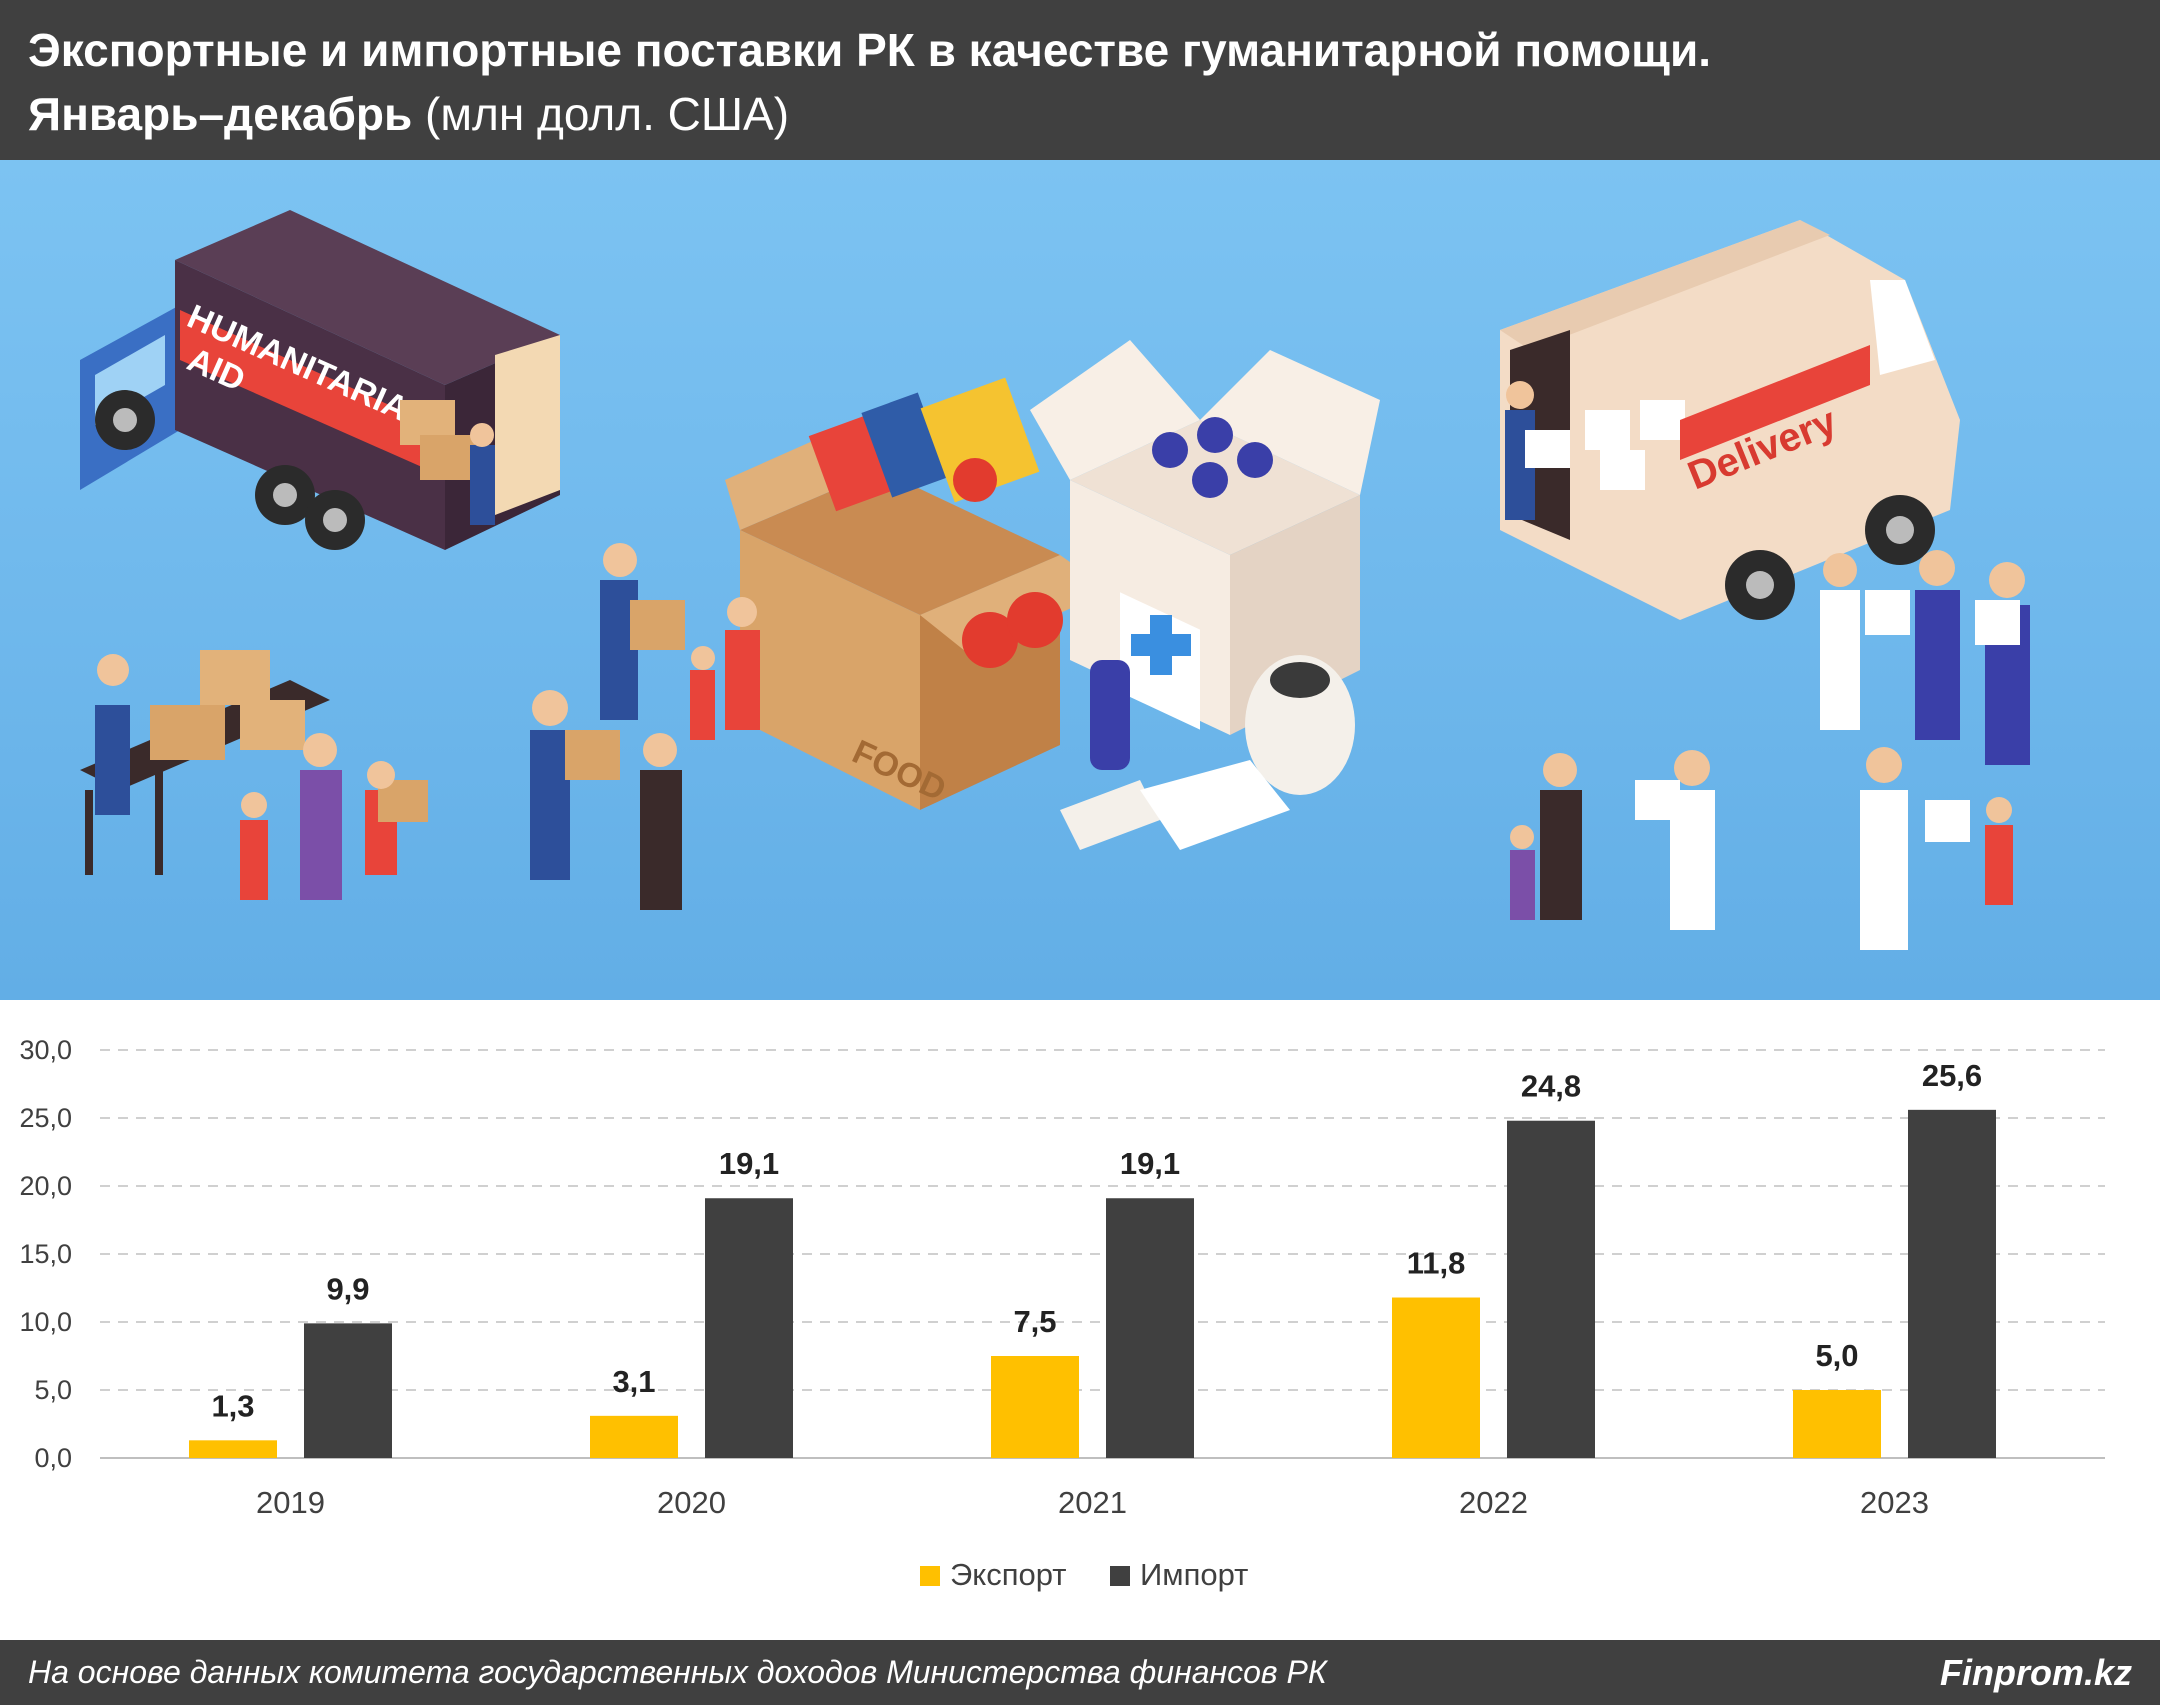 The image size is (2160, 1705). I want to click on x-tick-label: 2020, so click(691, 1502).